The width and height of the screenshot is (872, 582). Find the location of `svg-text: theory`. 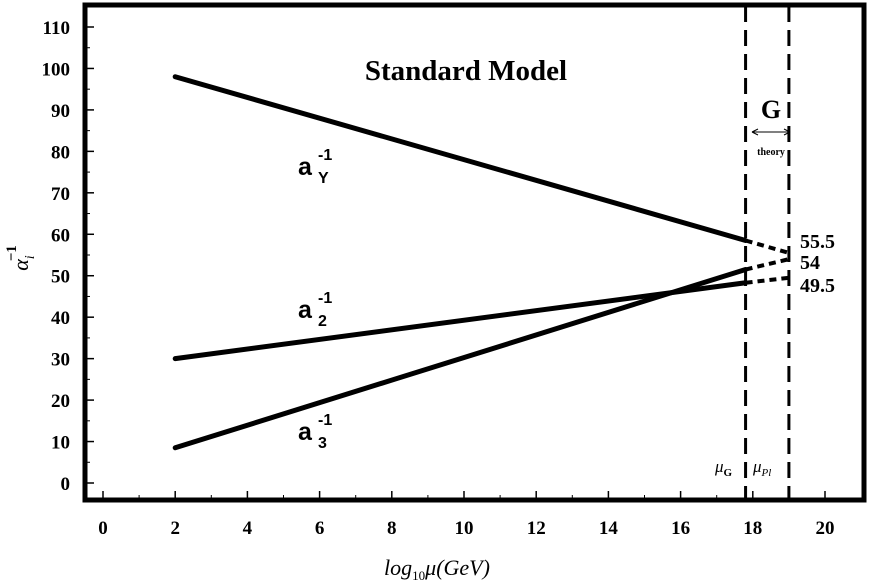

svg-text: theory is located at coordinates (771, 152).